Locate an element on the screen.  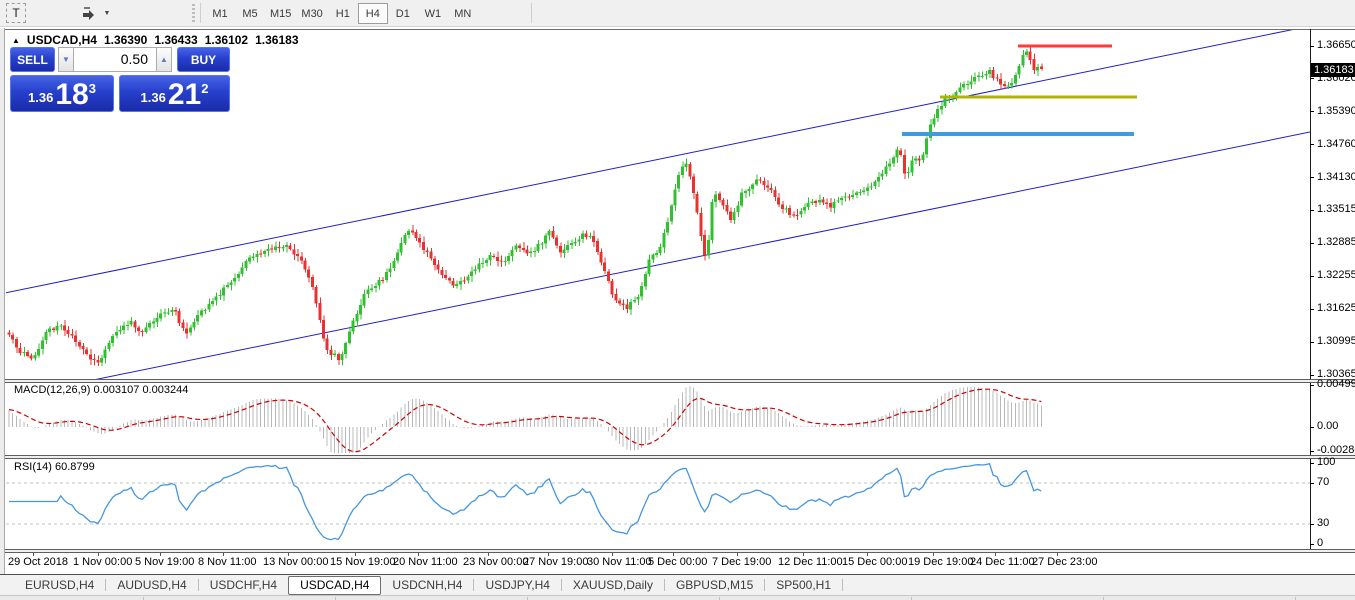
timeframe-h1: H1 is located at coordinates (342, 14).